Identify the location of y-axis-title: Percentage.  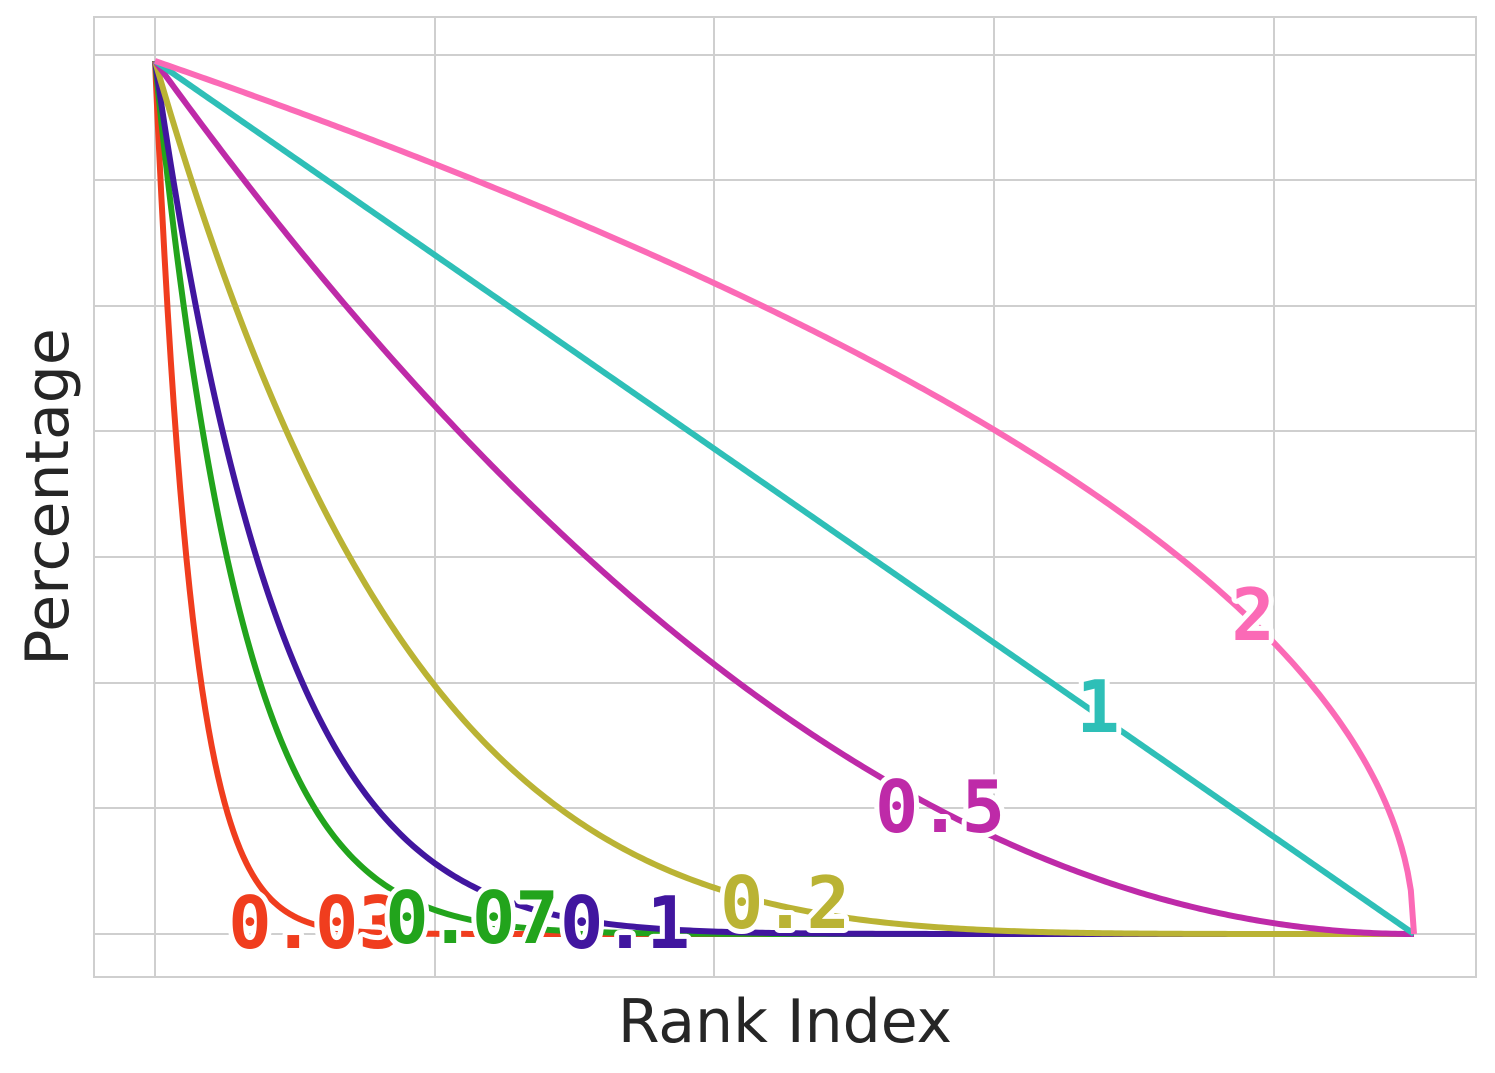
(48, 497).